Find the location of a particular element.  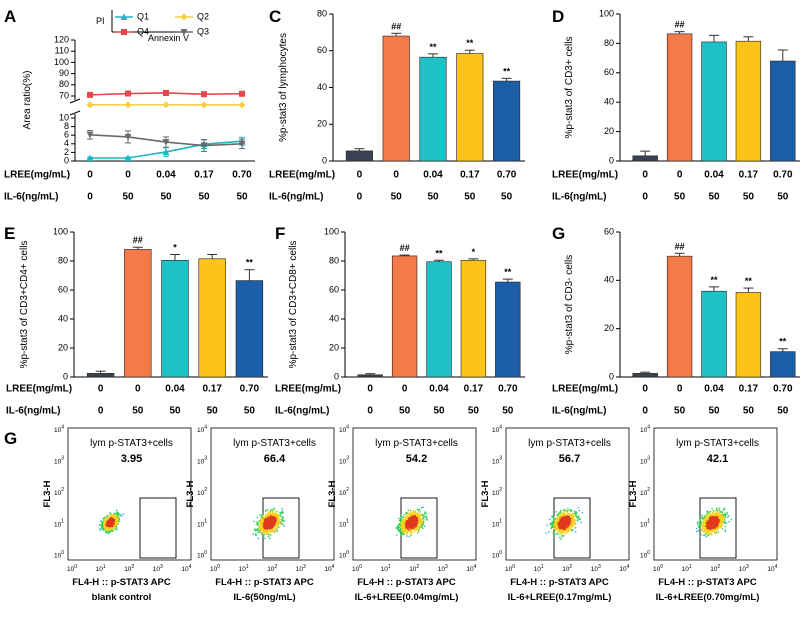

x-tick-label: 10³ is located at coordinates (301, 568).